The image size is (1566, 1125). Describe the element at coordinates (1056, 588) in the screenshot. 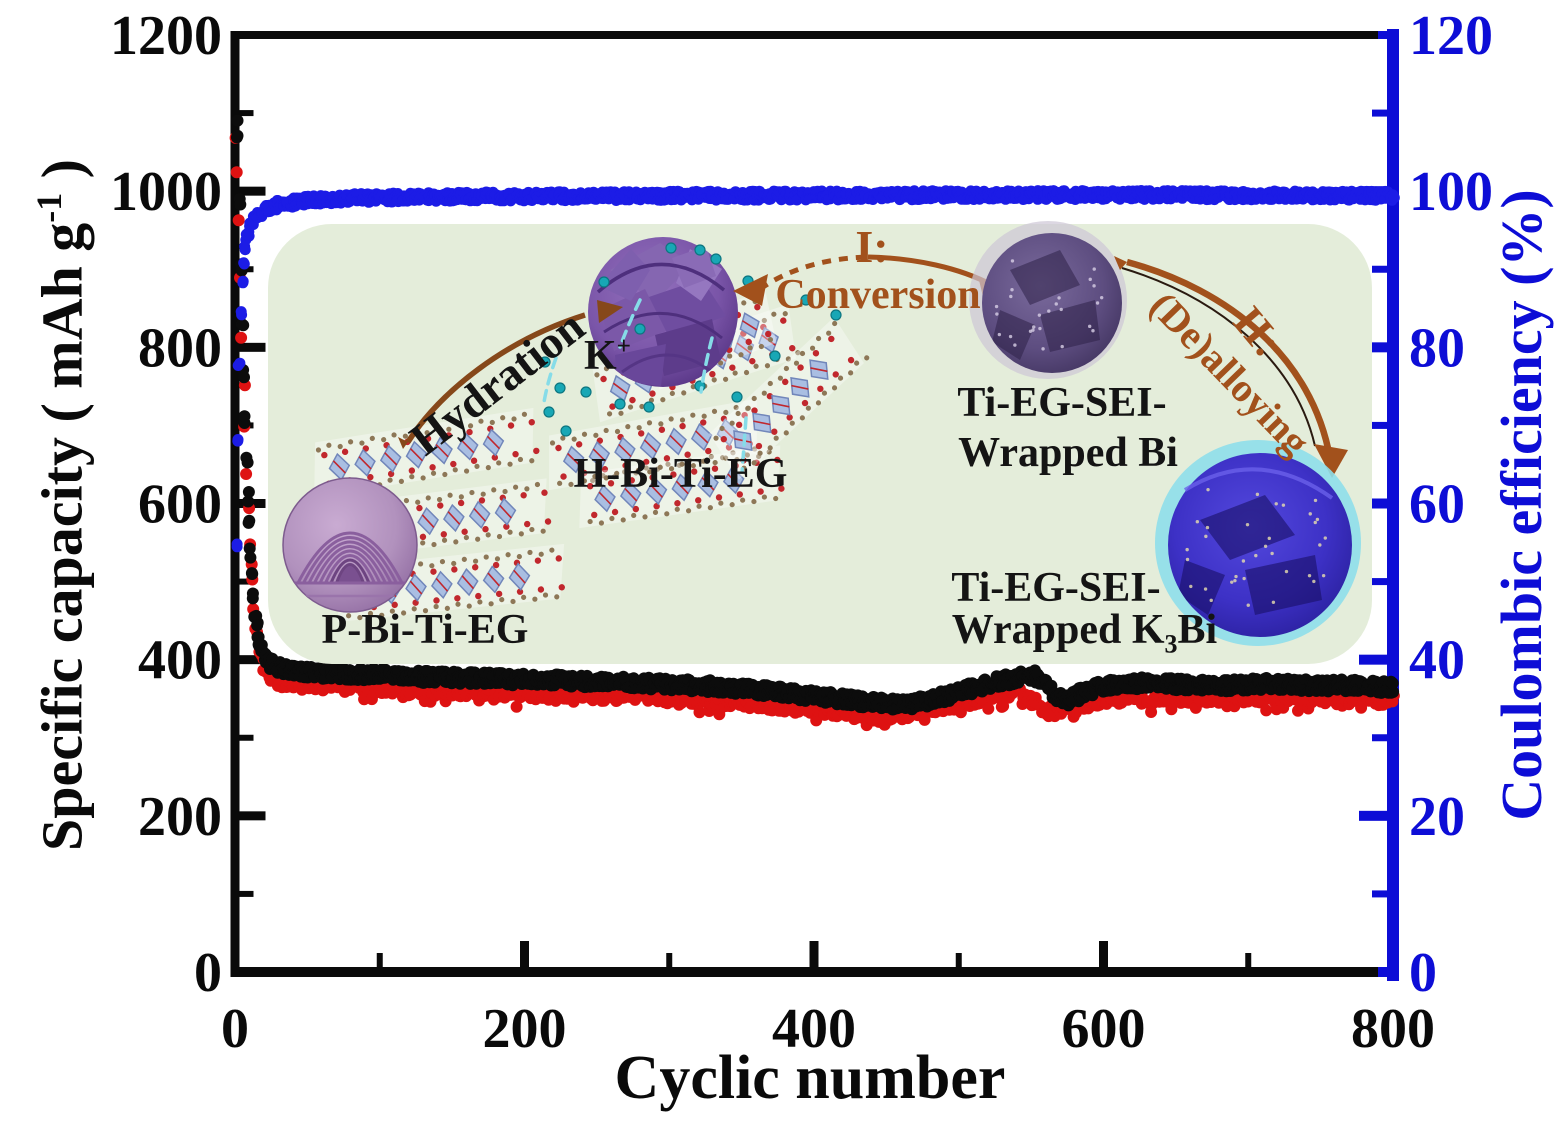

I see `label-wrapped-k3bi-line1: Ti-EG-SEI-` at that location.